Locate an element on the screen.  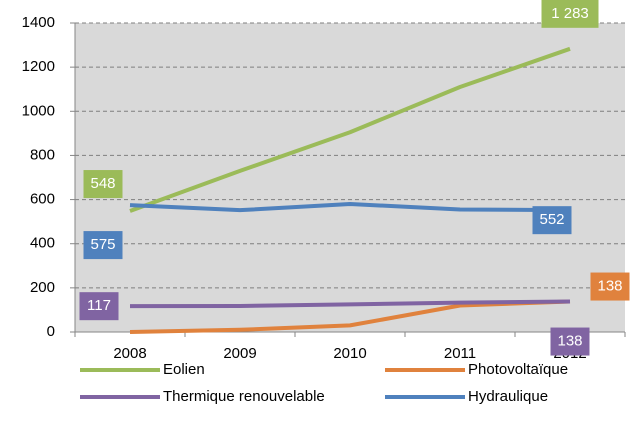
value-label: 117 is located at coordinates (99, 305).